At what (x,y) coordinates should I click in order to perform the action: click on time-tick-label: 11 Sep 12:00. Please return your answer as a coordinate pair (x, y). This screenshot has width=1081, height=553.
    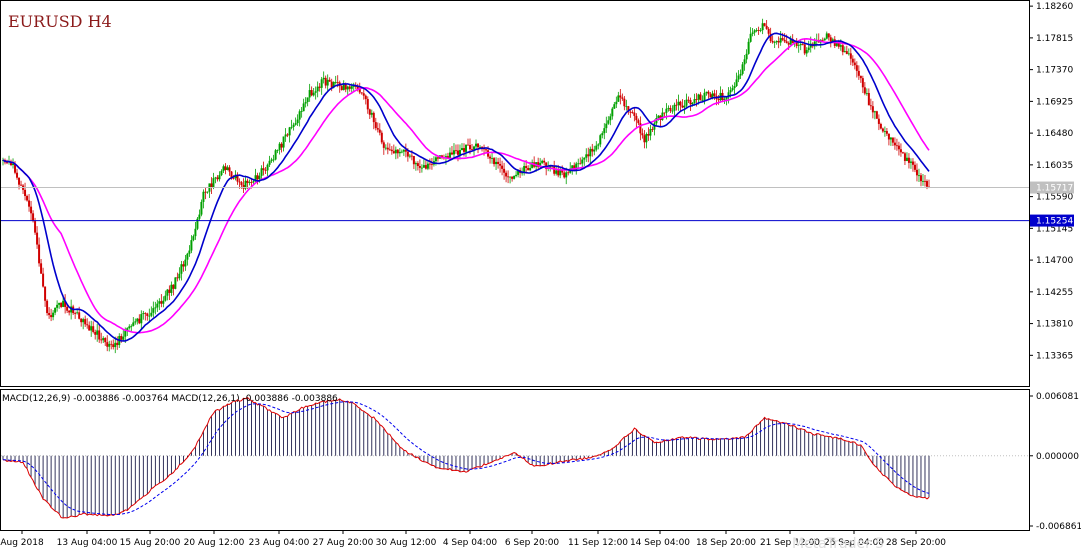
    Looking at the image, I should click on (598, 543).